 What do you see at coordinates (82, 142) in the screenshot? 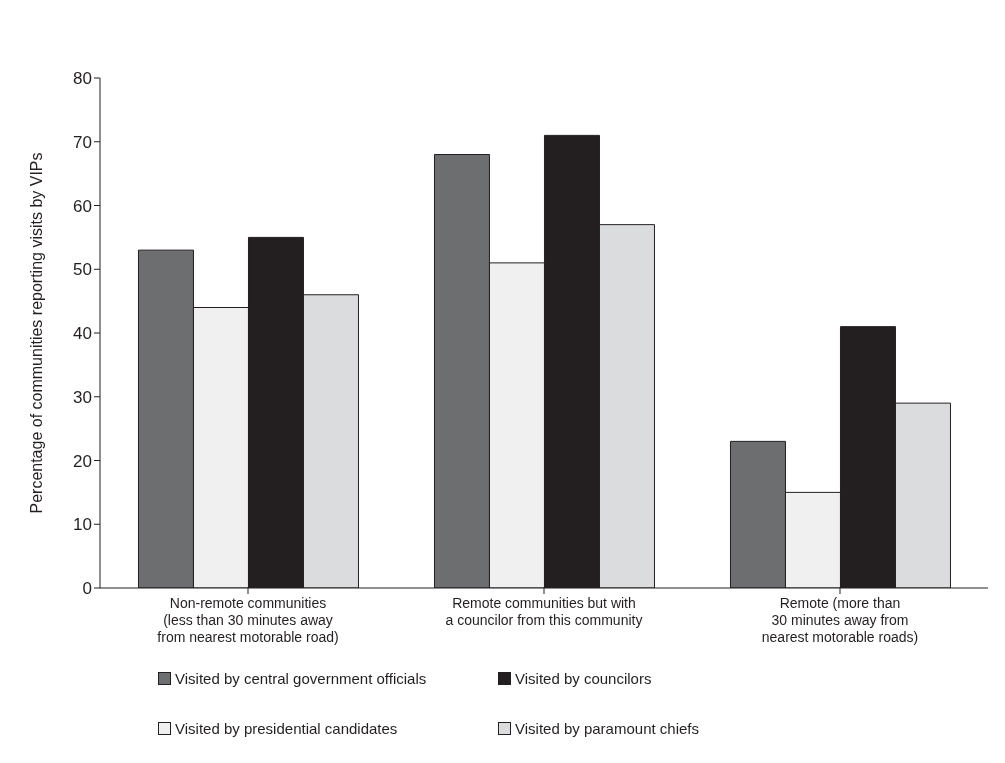
I see `y-tick-label: 70` at bounding box center [82, 142].